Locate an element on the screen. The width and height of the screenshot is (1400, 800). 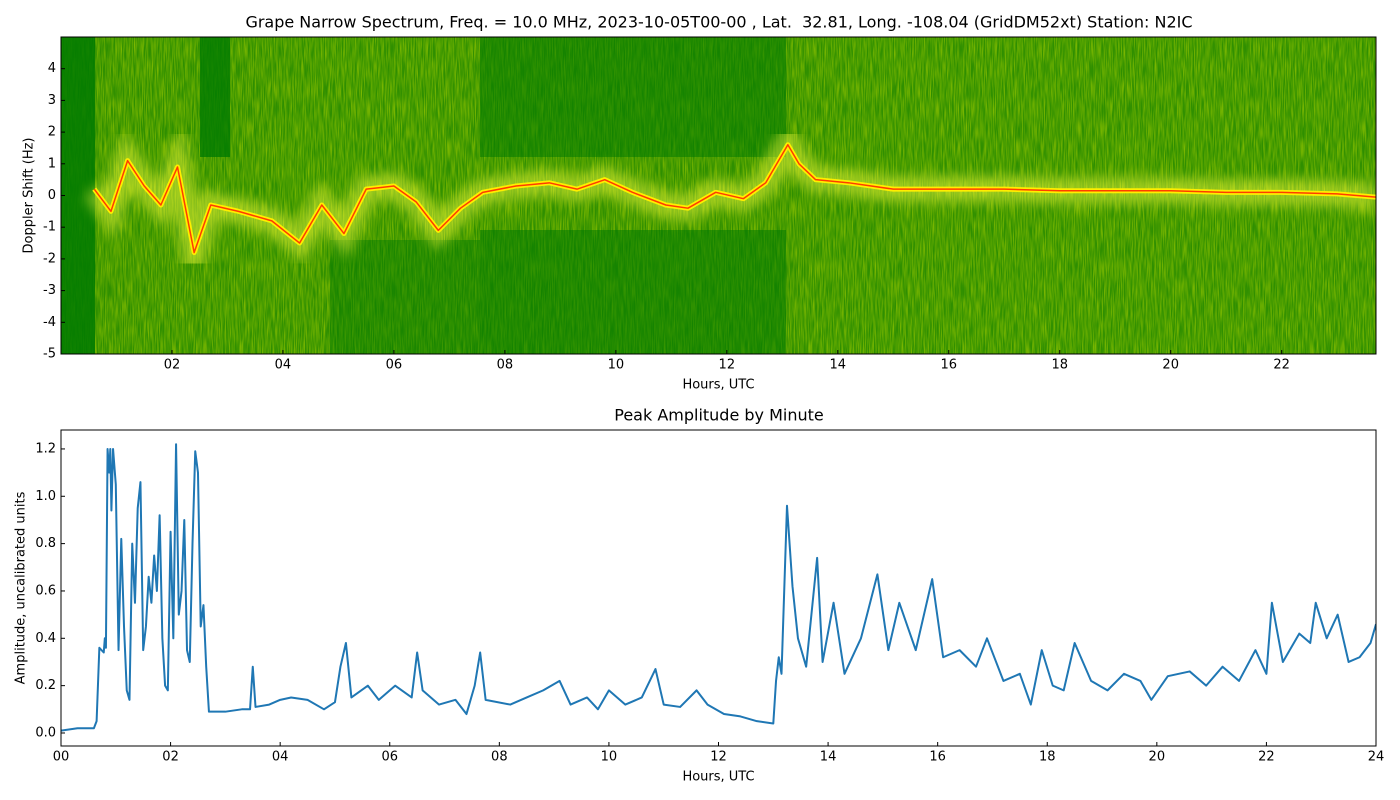
y-tick-label: 0.8 is located at coordinates (45, 543).